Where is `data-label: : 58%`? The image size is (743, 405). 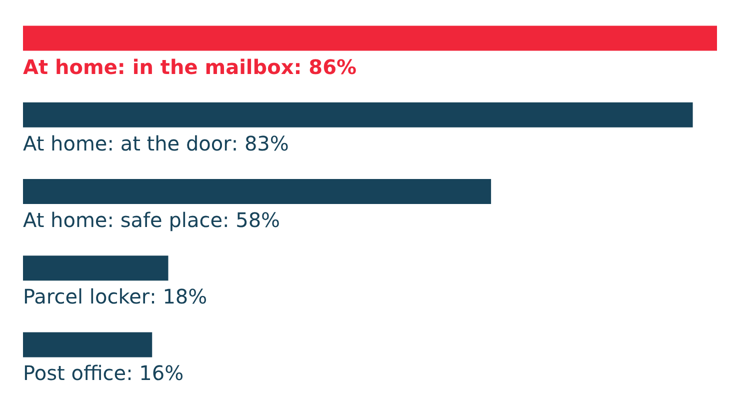 data-label: : 58% is located at coordinates (251, 220).